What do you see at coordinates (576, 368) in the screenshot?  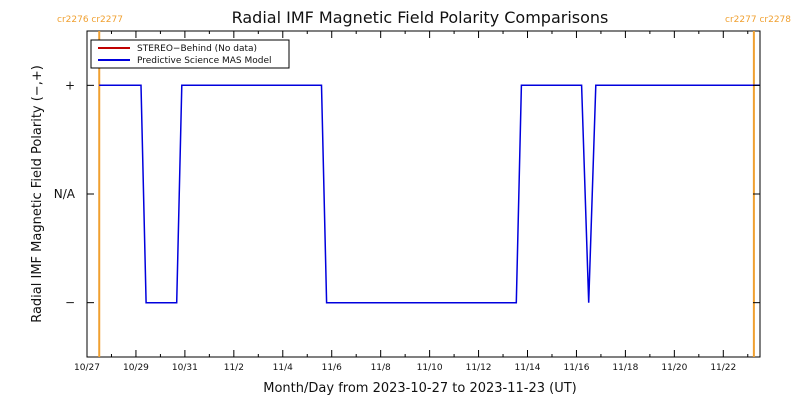 I see `x-tick-label: 11/16` at bounding box center [576, 368].